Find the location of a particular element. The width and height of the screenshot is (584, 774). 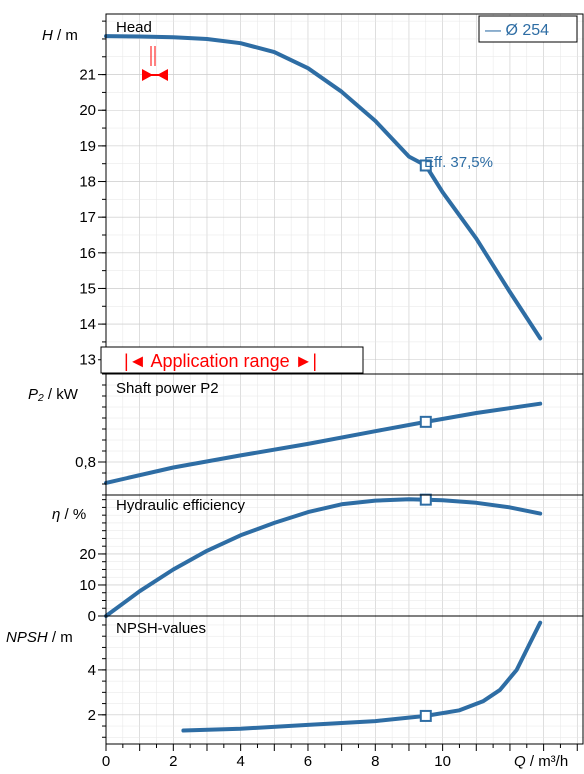

x-tick-label: 8 is located at coordinates (375, 761).